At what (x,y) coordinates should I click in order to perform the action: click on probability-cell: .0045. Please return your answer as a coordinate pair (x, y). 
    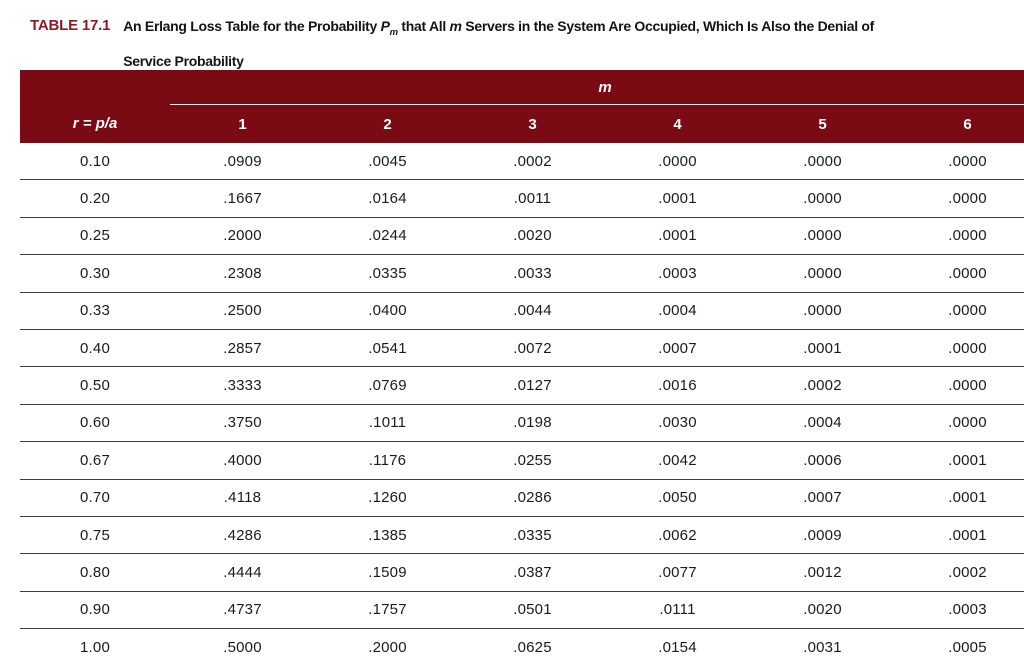
    Looking at the image, I should click on (387, 162).